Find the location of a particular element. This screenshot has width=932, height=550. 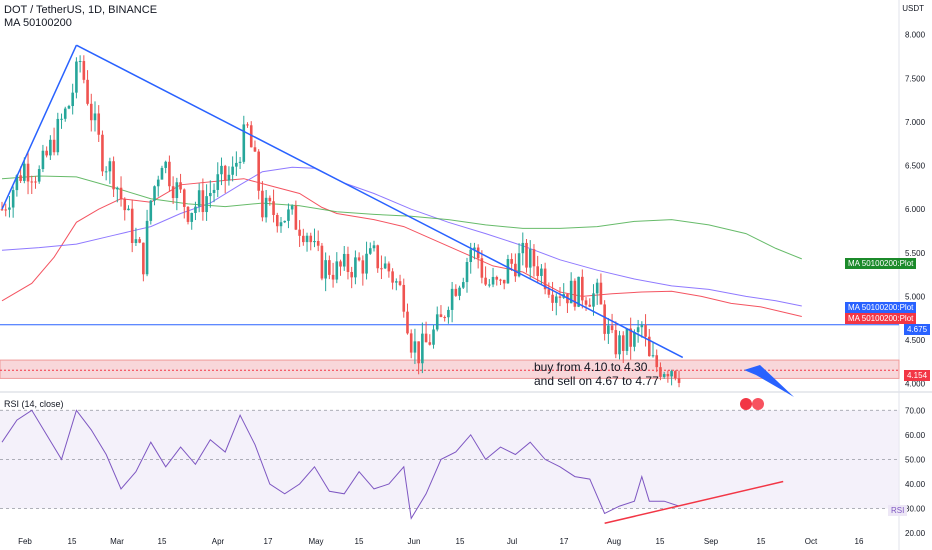

ma50-tag: MA 50100200:Plot is located at coordinates (881, 318).